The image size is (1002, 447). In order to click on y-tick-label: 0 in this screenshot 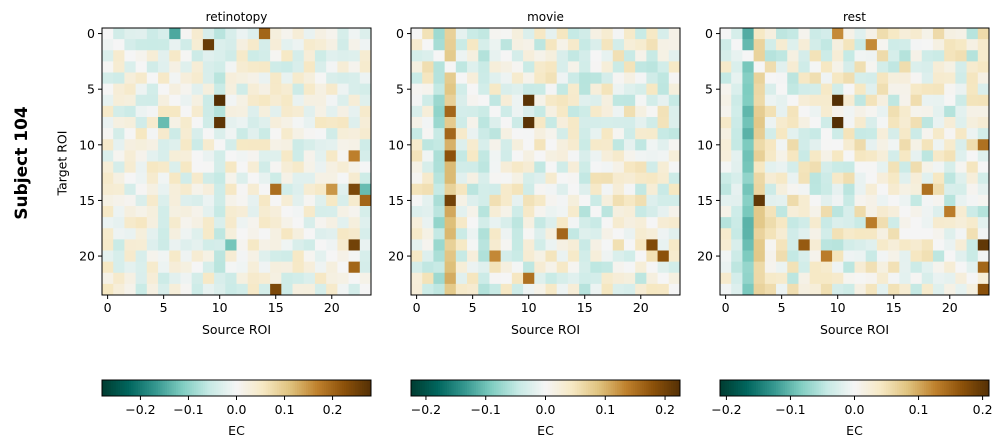, I will do `click(91, 33)`.